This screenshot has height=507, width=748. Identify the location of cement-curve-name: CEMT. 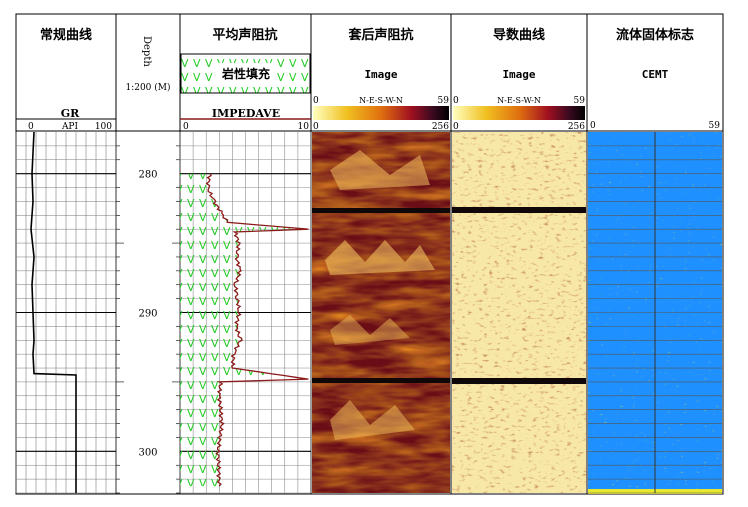
(655, 74).